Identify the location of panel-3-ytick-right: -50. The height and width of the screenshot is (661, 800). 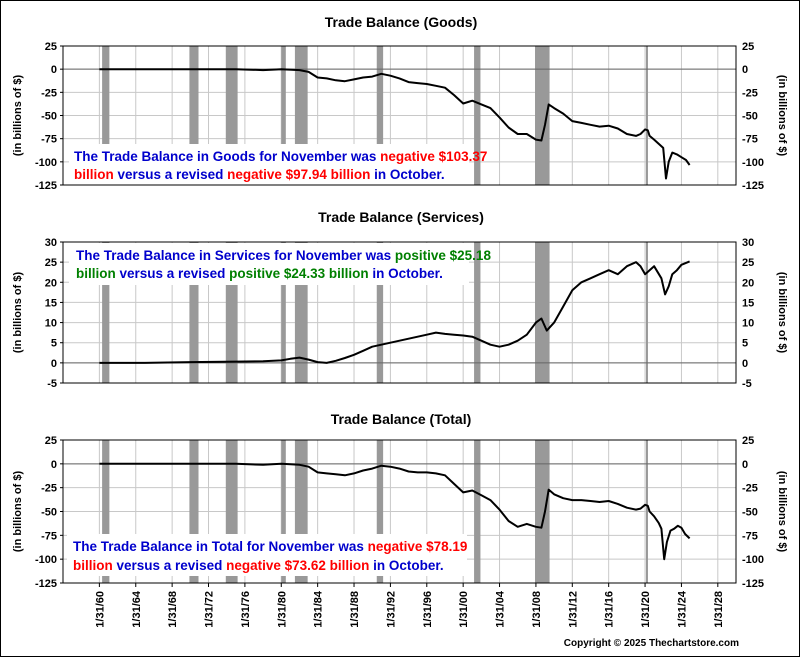
(750, 513).